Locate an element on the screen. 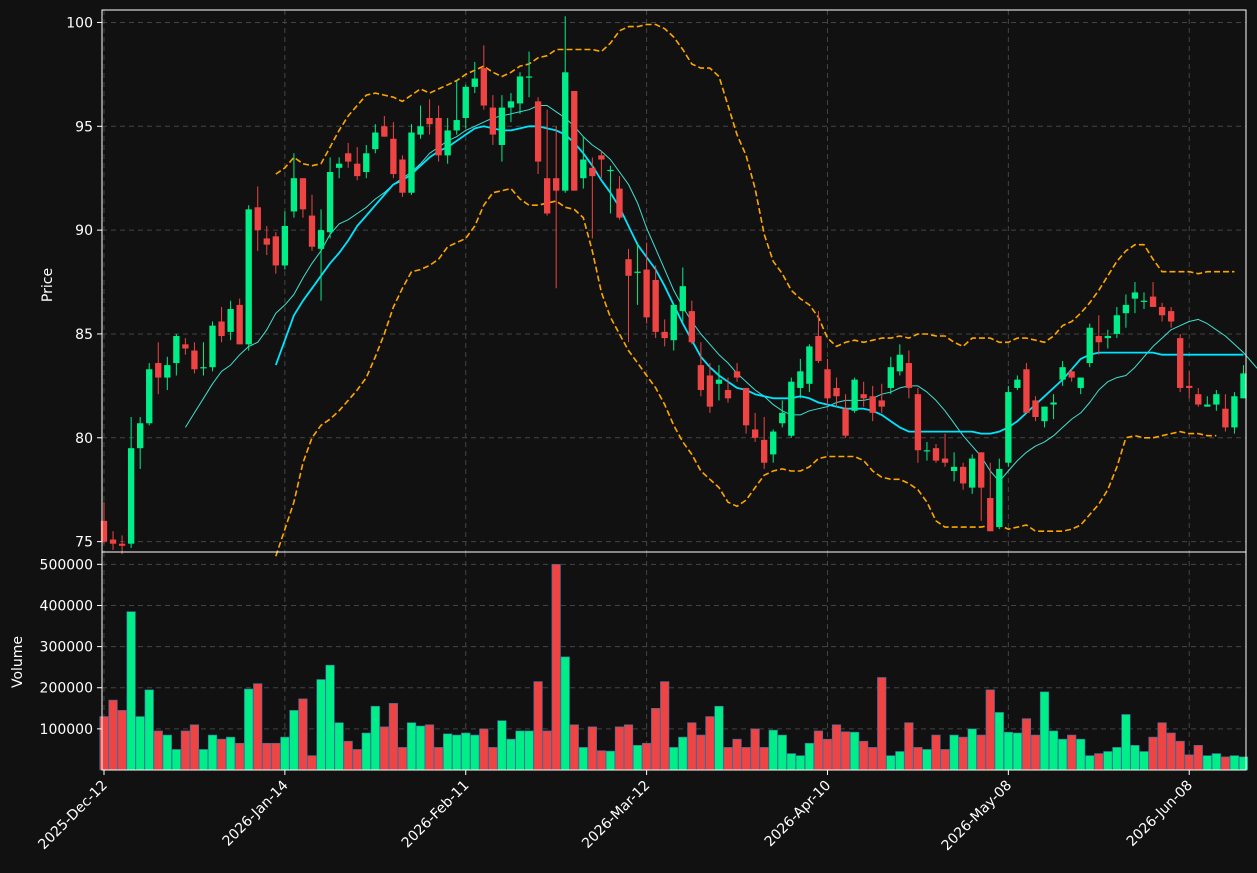  volume-tick-label: 300000 is located at coordinates (66, 648).